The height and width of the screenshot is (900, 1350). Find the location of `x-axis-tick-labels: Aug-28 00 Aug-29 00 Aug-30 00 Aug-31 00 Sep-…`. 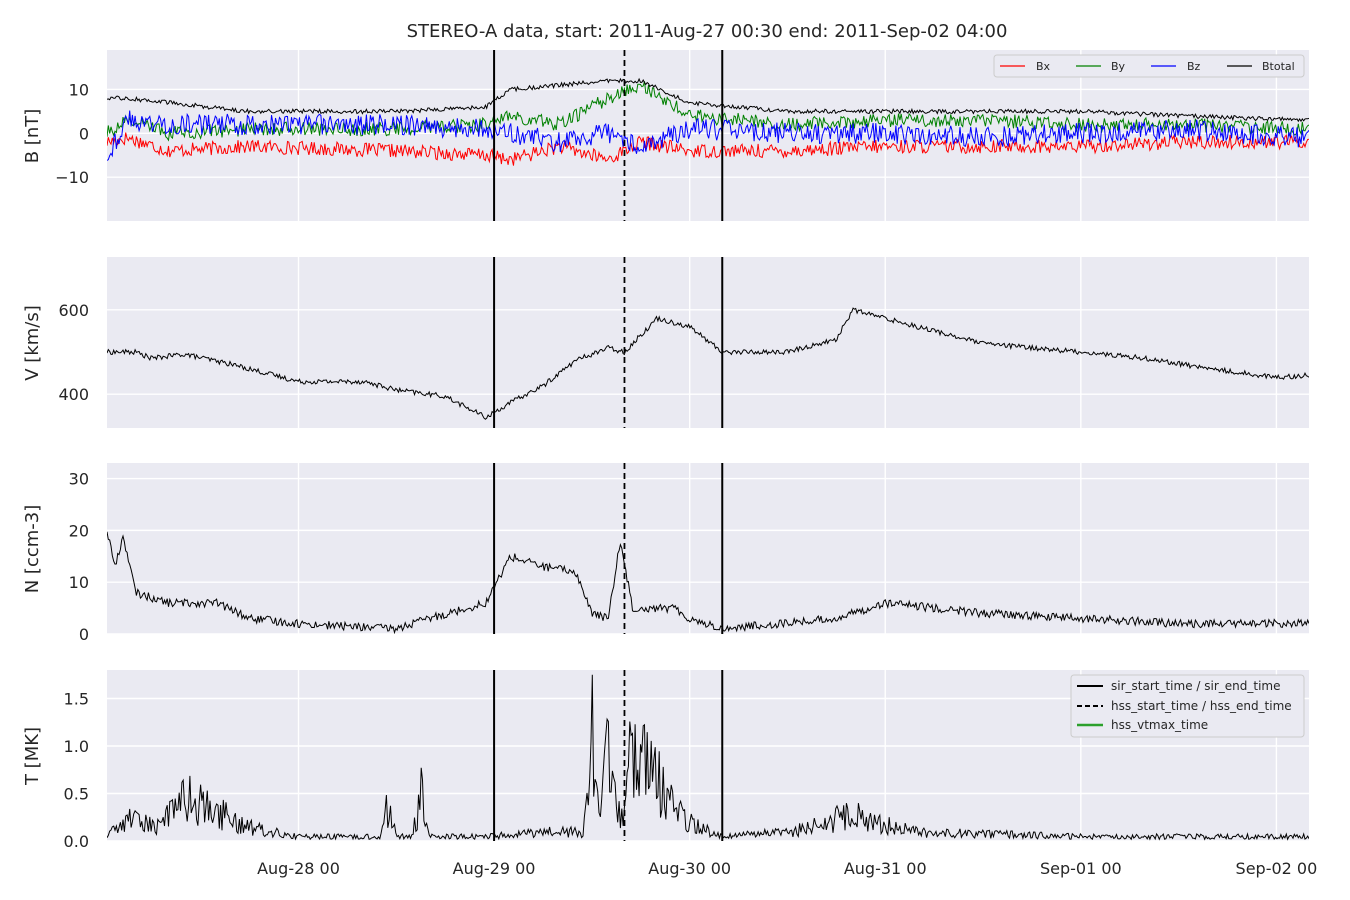

x-axis-tick-labels: Aug-28 00 Aug-29 00 Aug-30 00 Aug-31 00 Sep-… is located at coordinates (787, 868).